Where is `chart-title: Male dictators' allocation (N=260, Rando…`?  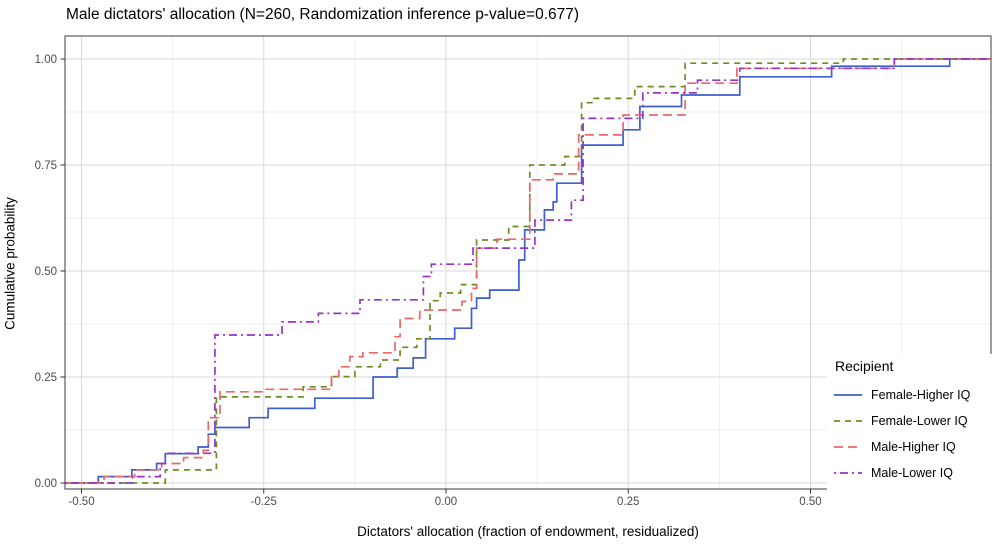
chart-title: Male dictators' allocation (N=260, Rando… is located at coordinates (323, 14).